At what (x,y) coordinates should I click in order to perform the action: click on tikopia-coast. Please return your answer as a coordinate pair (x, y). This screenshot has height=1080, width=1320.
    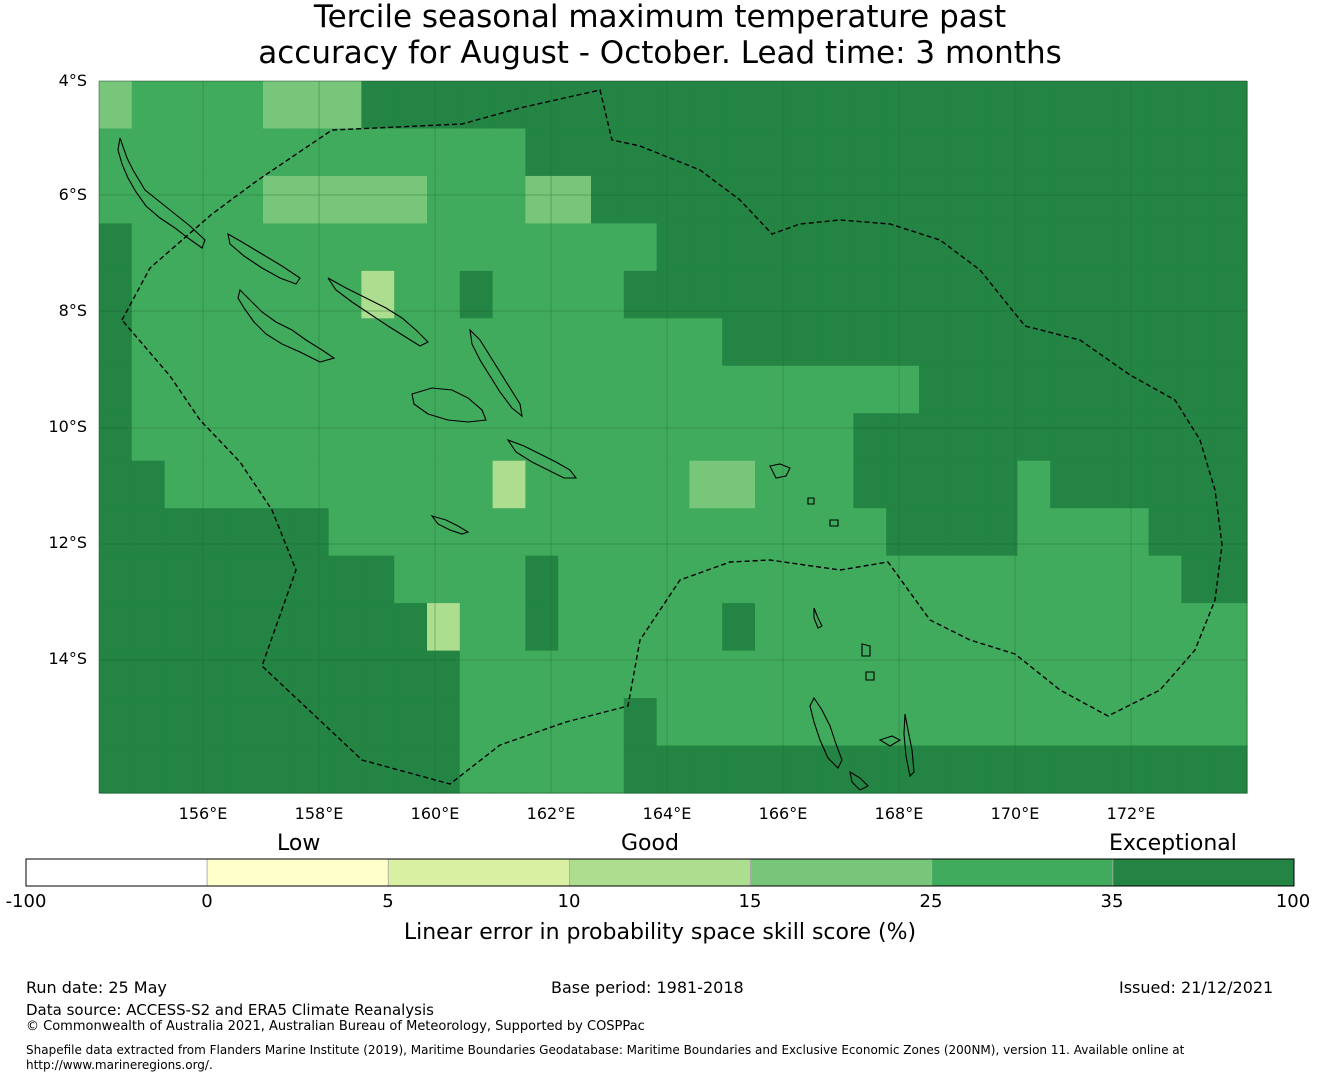
    Looking at the image, I should click on (811, 501).